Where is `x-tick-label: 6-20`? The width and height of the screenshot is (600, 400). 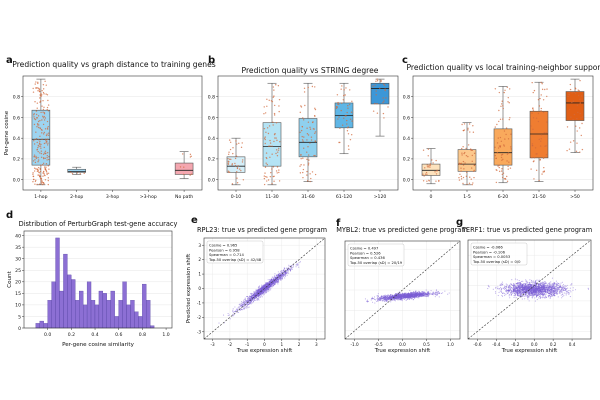 x-tick-label: 6-20 is located at coordinates (503, 197).